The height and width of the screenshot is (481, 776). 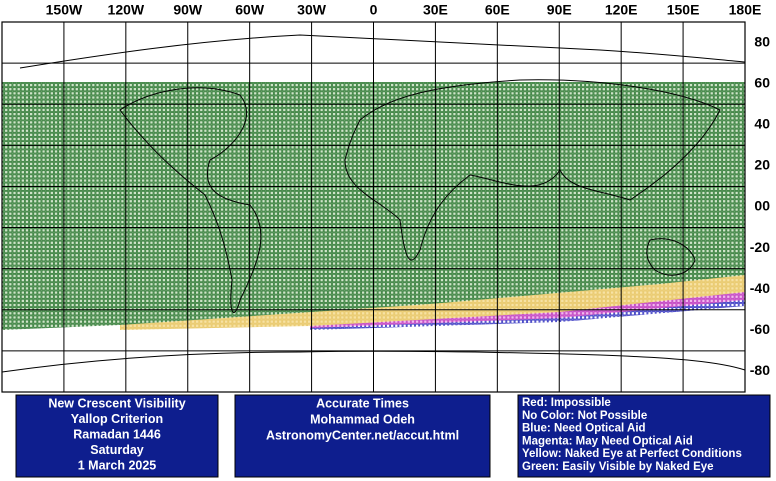 What do you see at coordinates (566, 403) in the screenshot?
I see `info-text: Red: Impossible` at bounding box center [566, 403].